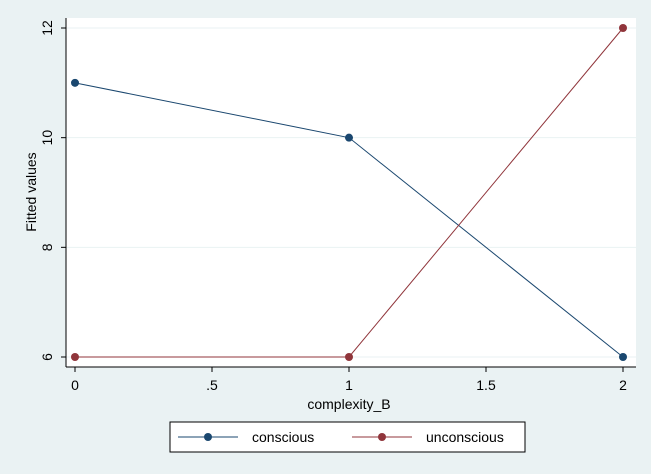  What do you see at coordinates (212, 385) in the screenshot?
I see `x-tick-label: .5` at bounding box center [212, 385].